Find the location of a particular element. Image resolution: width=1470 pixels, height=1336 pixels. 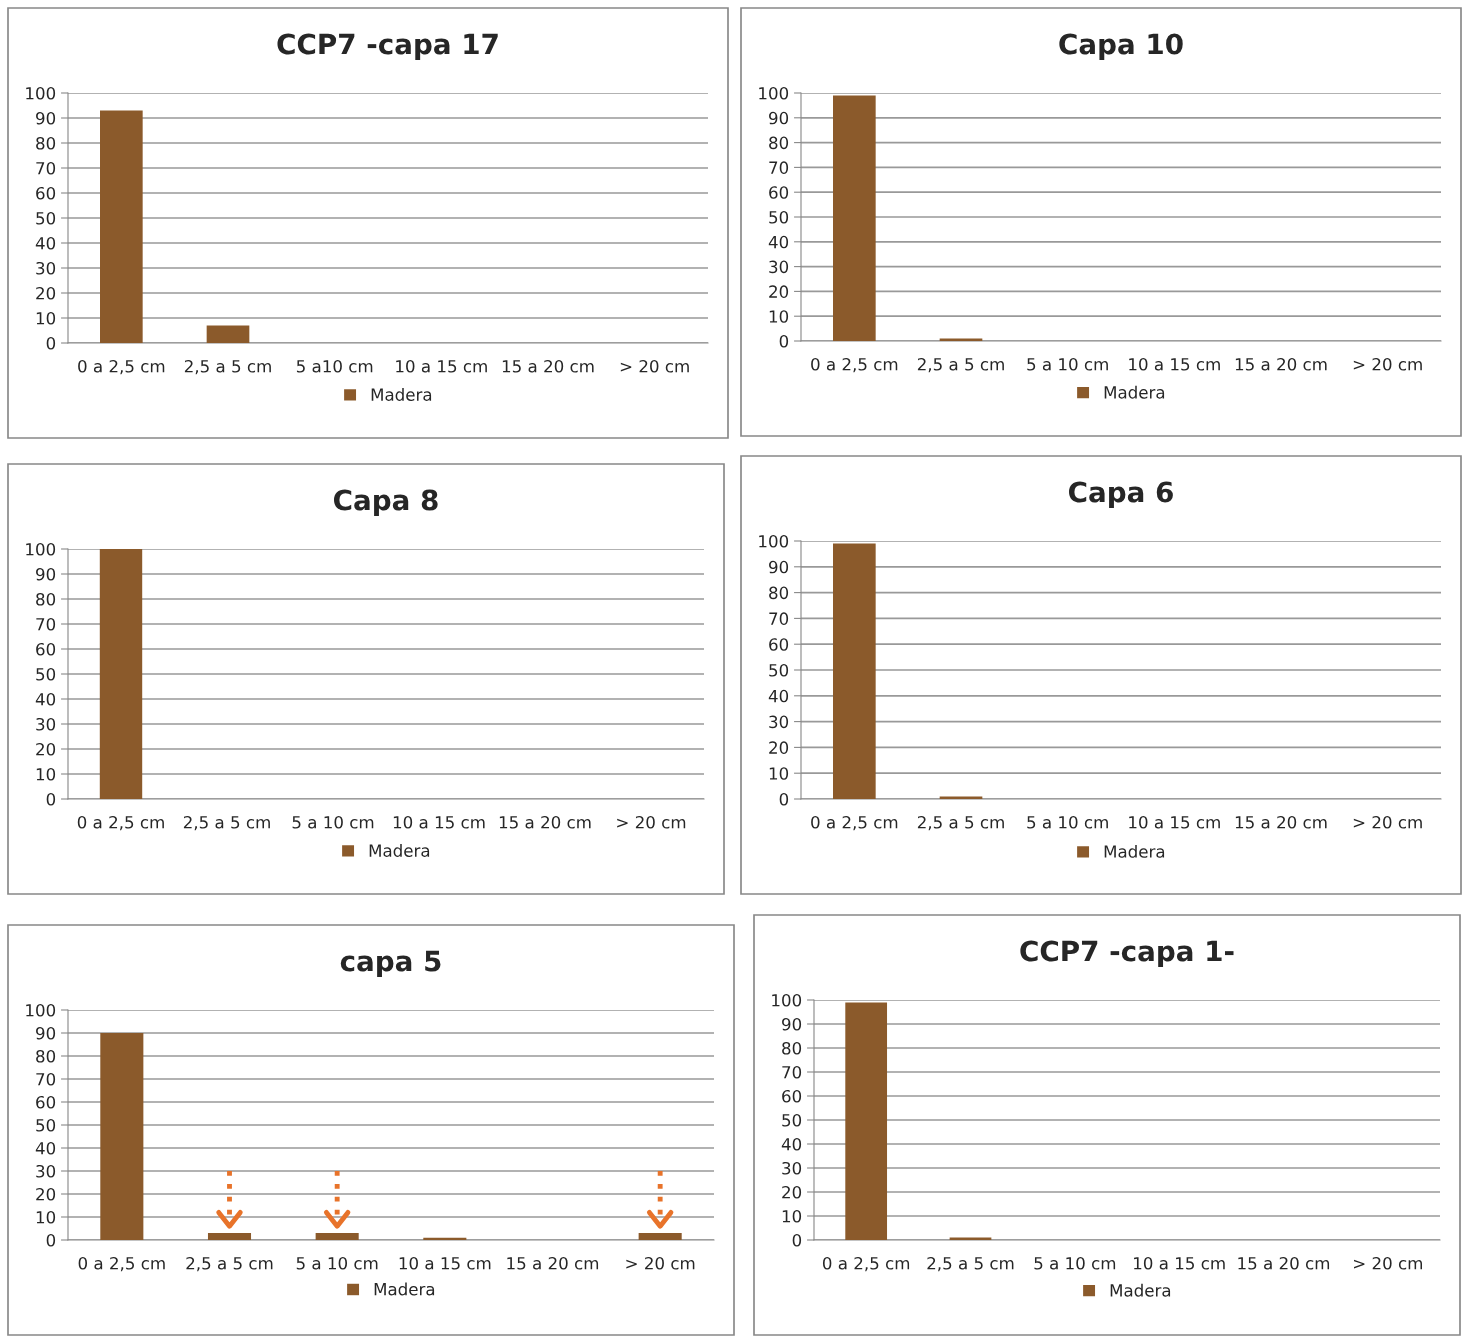

chart-title: CCP7 -capa 1- is located at coordinates (1127, 953).